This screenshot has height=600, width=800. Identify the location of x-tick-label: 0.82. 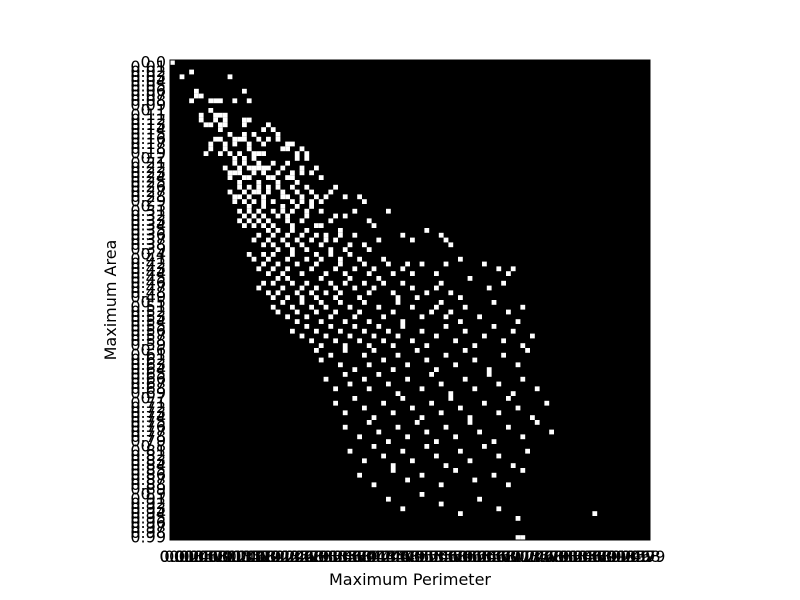
(566, 556).